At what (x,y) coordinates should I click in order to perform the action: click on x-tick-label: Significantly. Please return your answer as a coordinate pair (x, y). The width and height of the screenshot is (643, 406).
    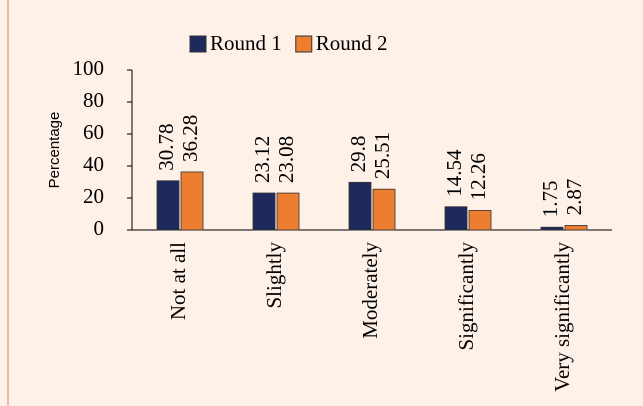
    Looking at the image, I should click on (466, 296).